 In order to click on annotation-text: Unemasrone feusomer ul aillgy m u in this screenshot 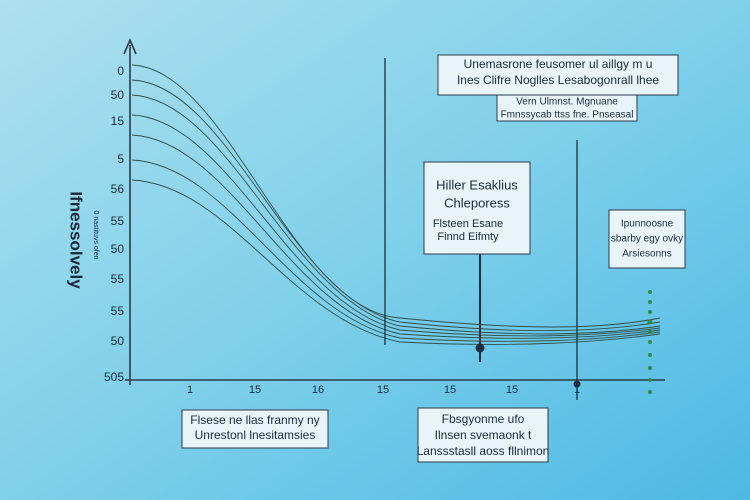, I will do `click(558, 64)`.